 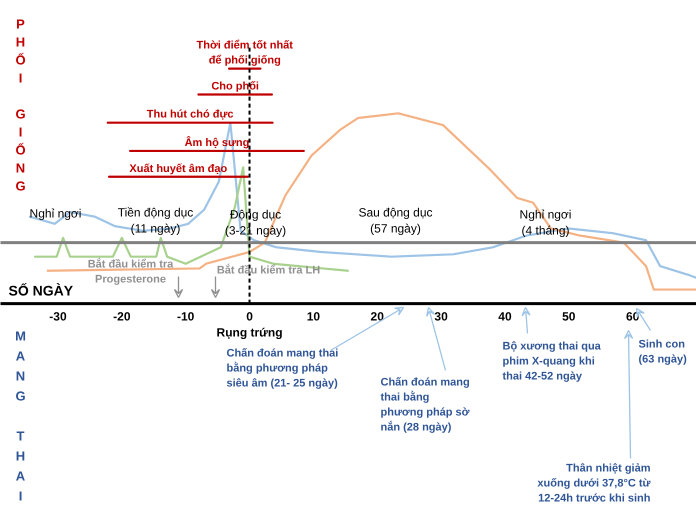 What do you see at coordinates (58, 317) in the screenshot?
I see `x-tick-label: -30` at bounding box center [58, 317].